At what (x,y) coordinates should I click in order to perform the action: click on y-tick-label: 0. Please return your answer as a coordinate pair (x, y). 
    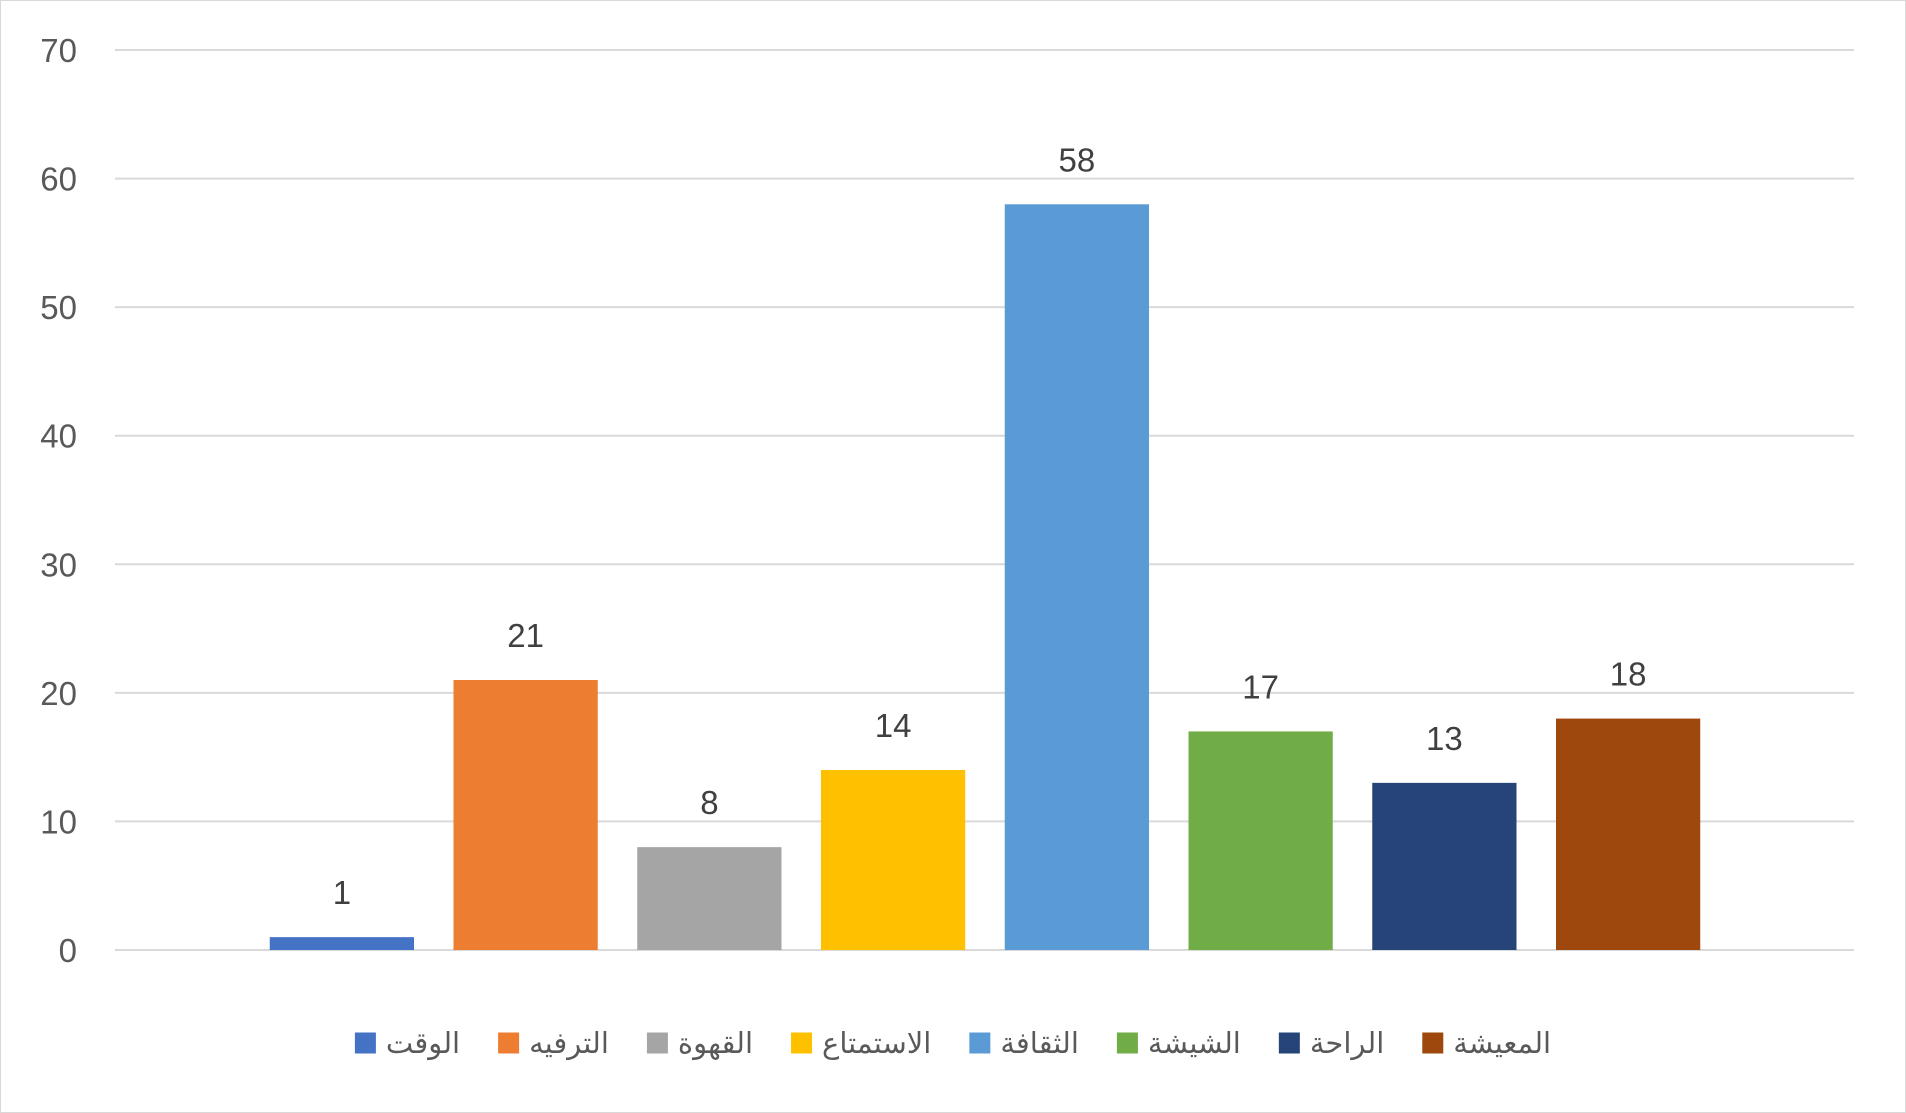
    Looking at the image, I should click on (68, 950).